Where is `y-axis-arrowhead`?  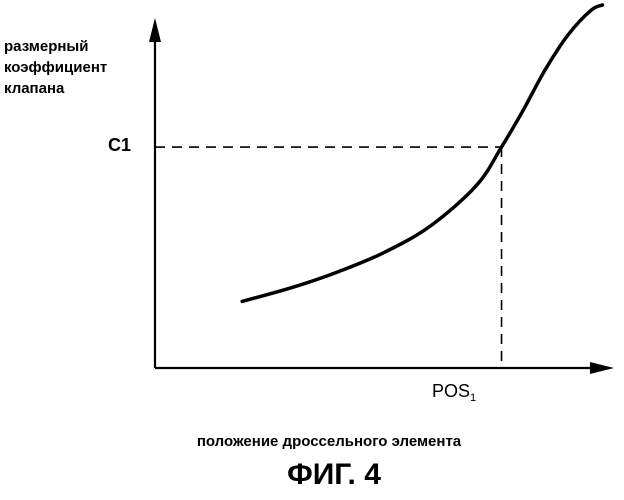 y-axis-arrowhead is located at coordinates (155, 30).